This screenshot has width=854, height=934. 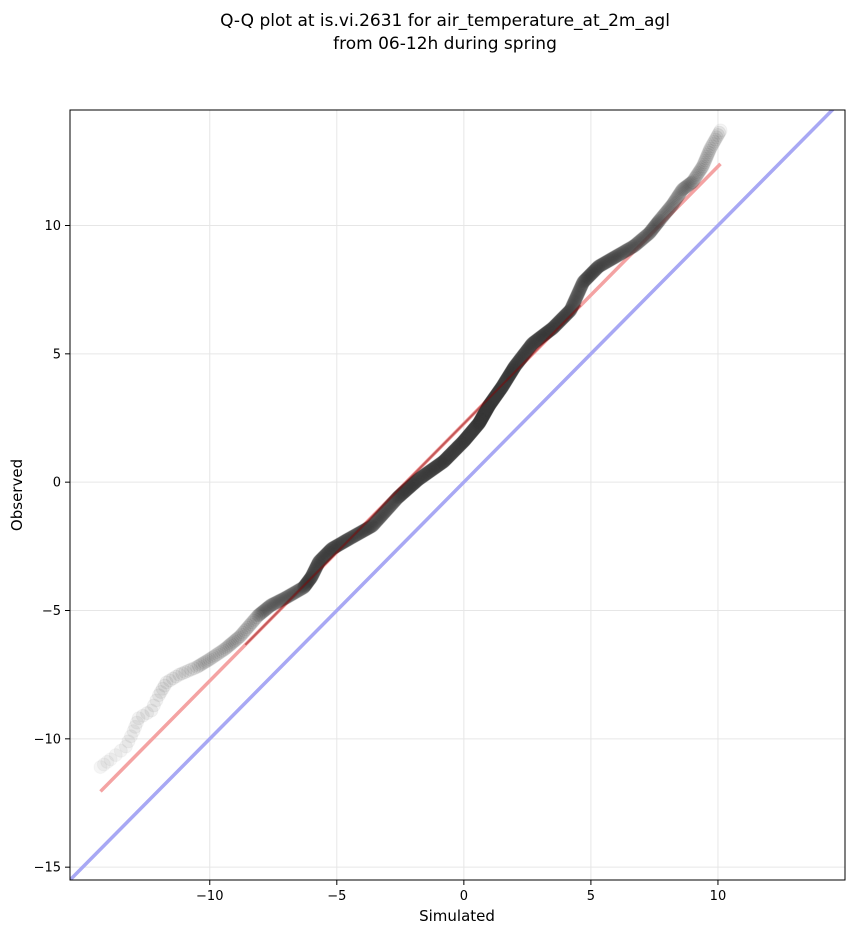 I want to click on y-tick-label-2: −5, so click(x=51, y=611).